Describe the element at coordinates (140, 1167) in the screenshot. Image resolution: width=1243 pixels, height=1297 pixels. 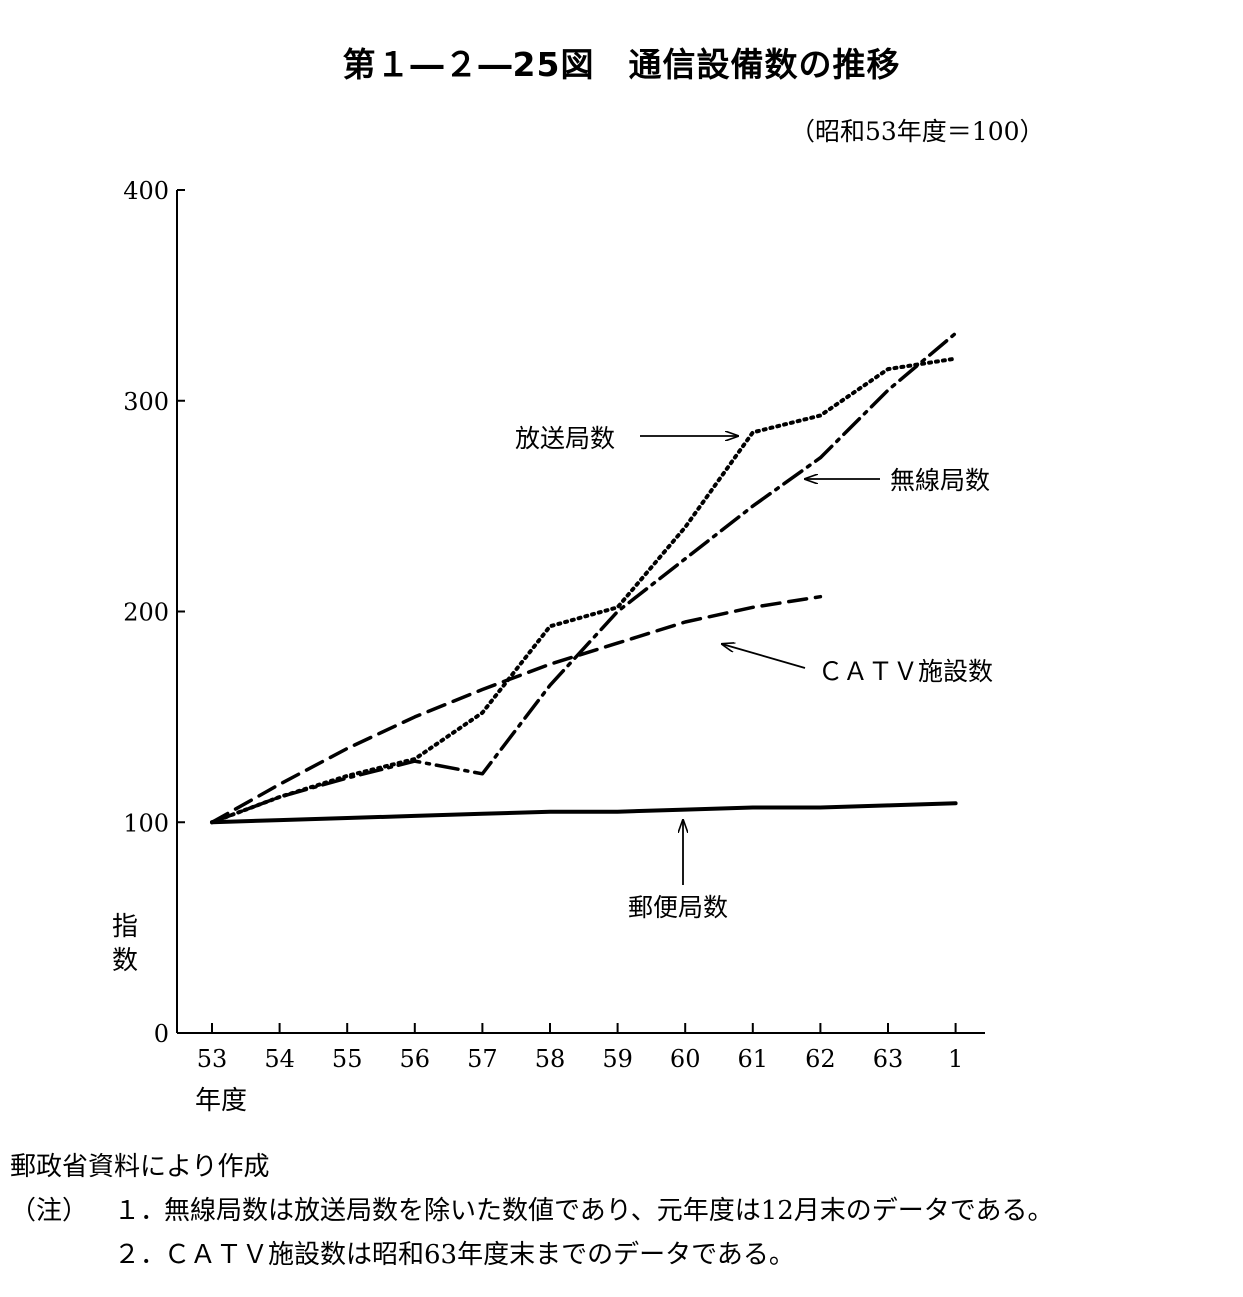
I see `source-note: 郵政省資料により作成` at that location.